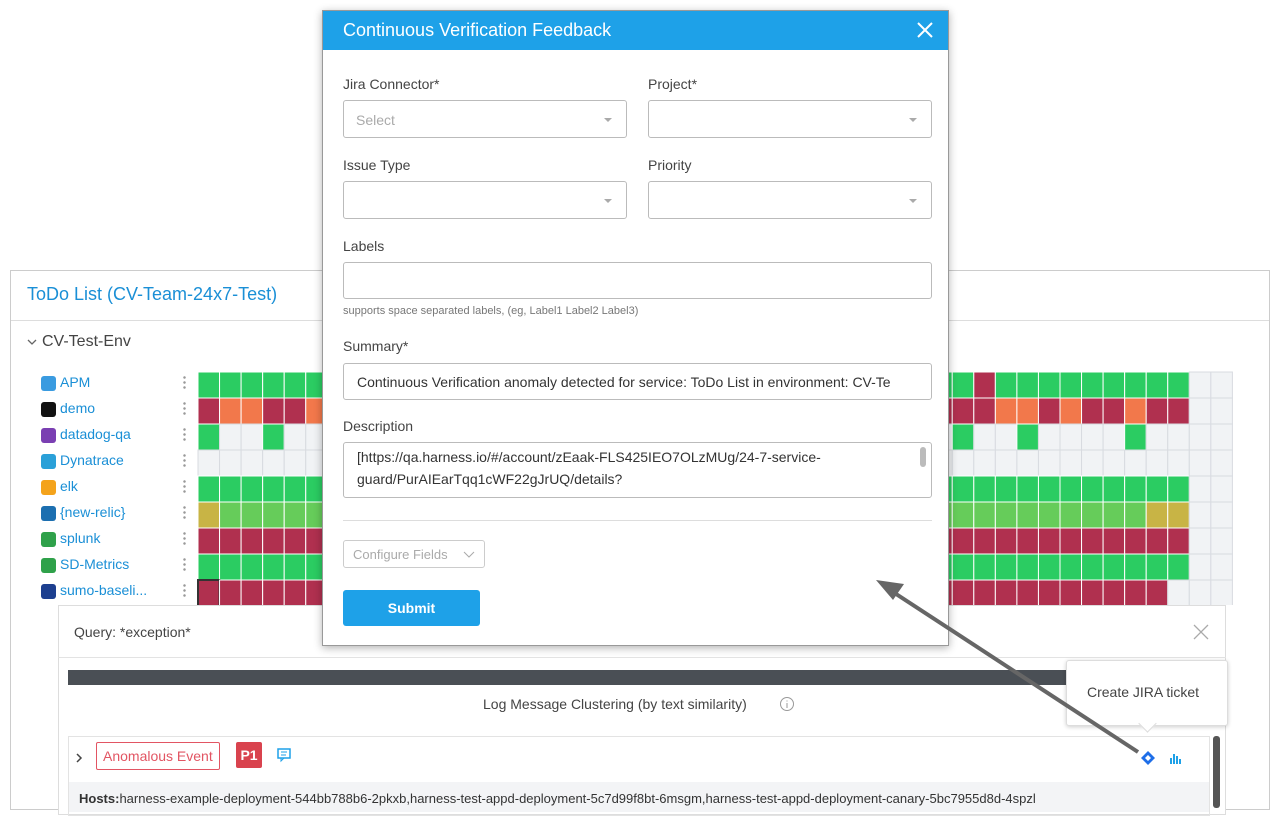  What do you see at coordinates (787, 704) in the screenshot?
I see `info-icon` at bounding box center [787, 704].